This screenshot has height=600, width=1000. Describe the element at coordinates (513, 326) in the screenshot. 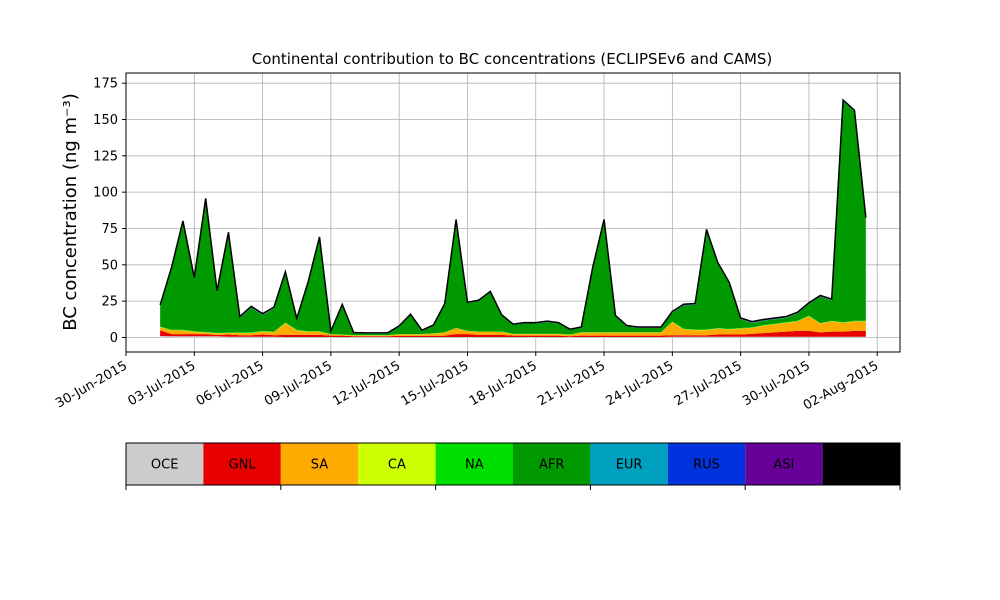

I see `area-sa` at that location.